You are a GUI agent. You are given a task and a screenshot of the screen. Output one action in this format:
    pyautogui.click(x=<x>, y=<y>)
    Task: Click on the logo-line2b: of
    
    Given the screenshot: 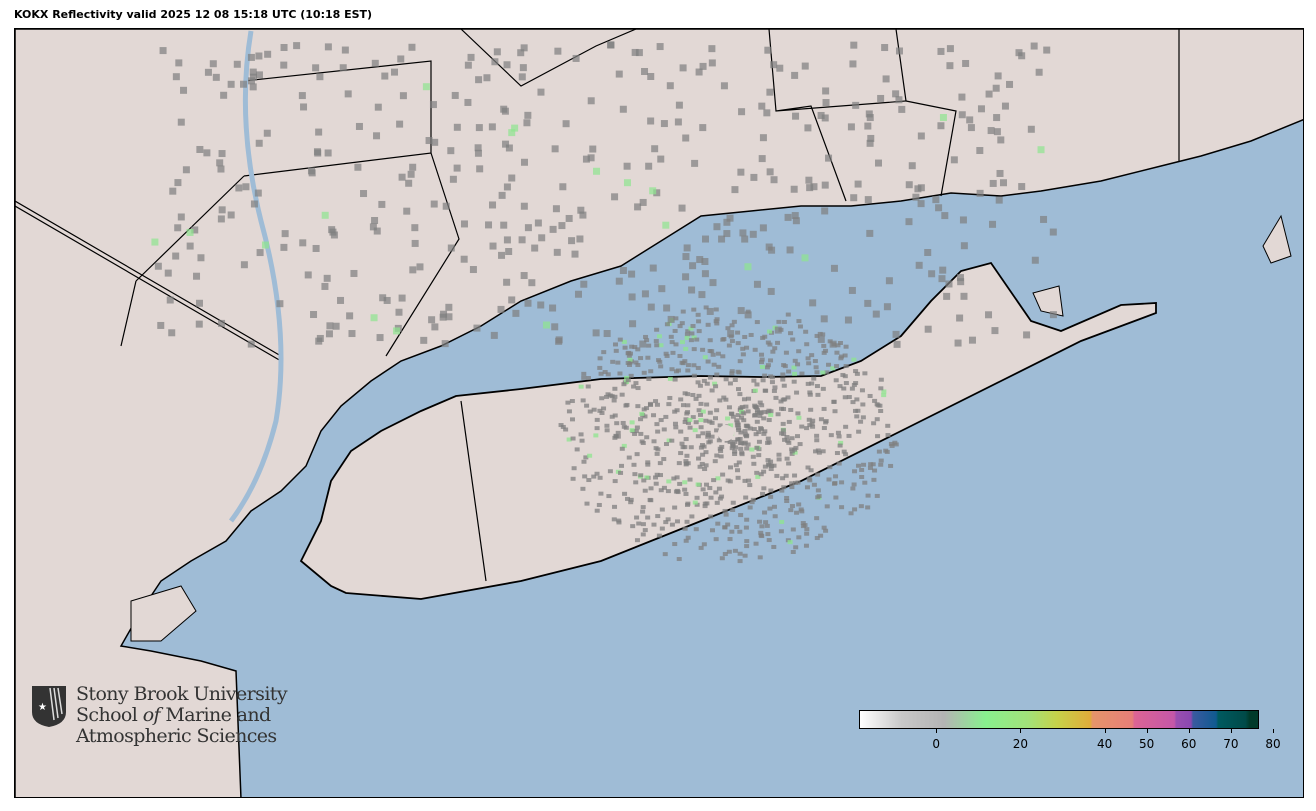 What is the action you would take?
    pyautogui.click(x=151, y=715)
    